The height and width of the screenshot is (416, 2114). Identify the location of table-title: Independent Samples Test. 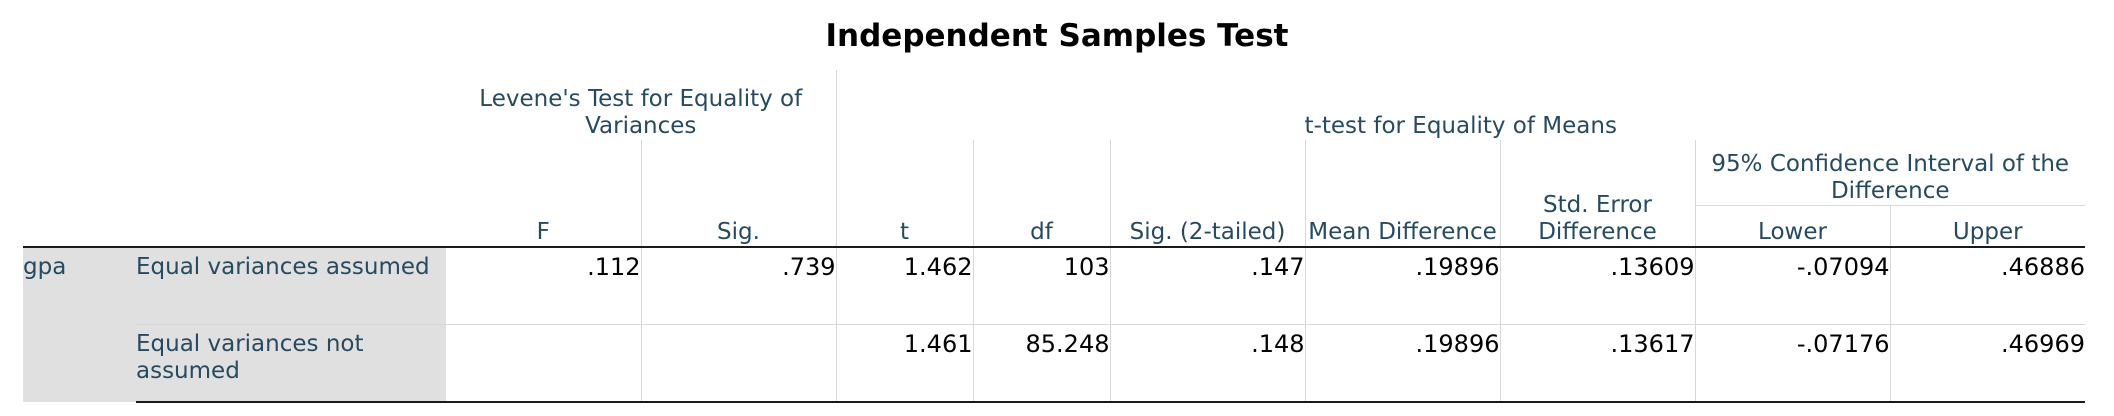
(1057, 36).